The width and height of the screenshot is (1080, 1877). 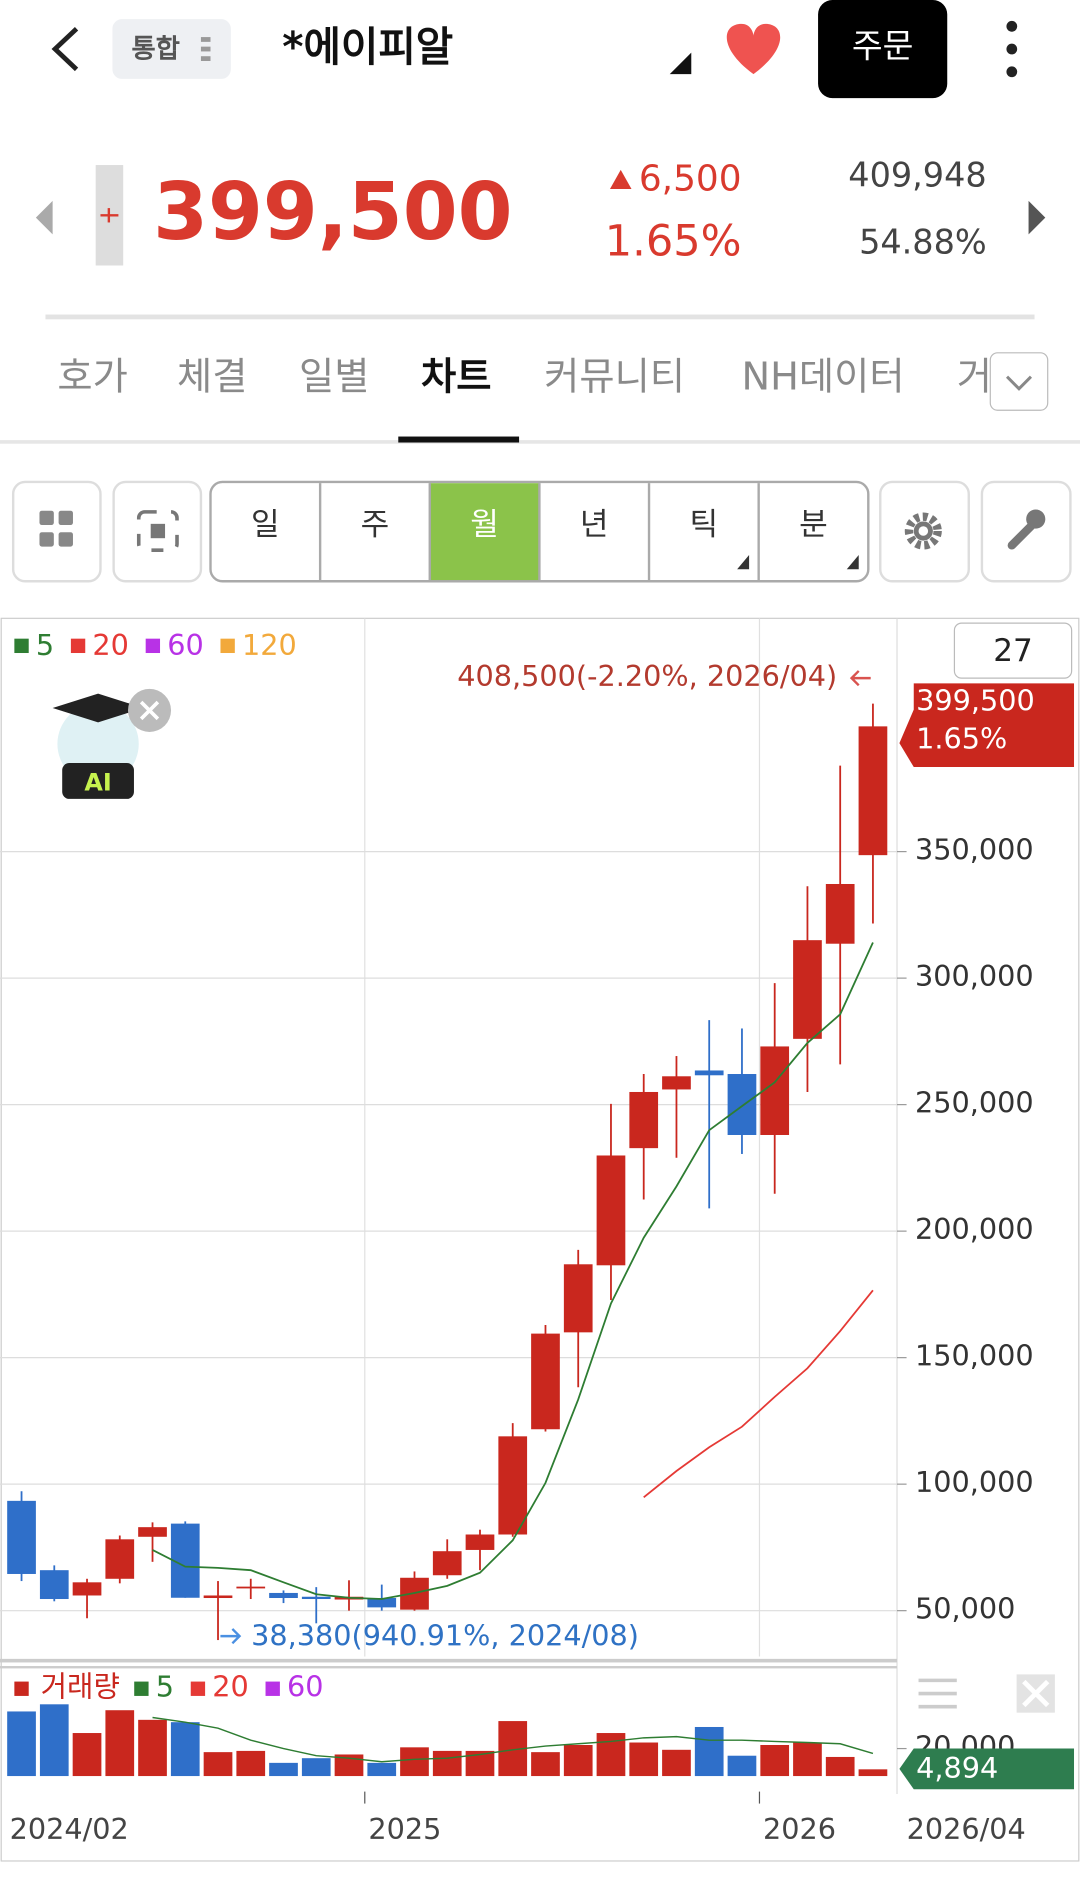 What do you see at coordinates (975, 700) in the screenshot?
I see `price-tag-label: 399,500` at bounding box center [975, 700].